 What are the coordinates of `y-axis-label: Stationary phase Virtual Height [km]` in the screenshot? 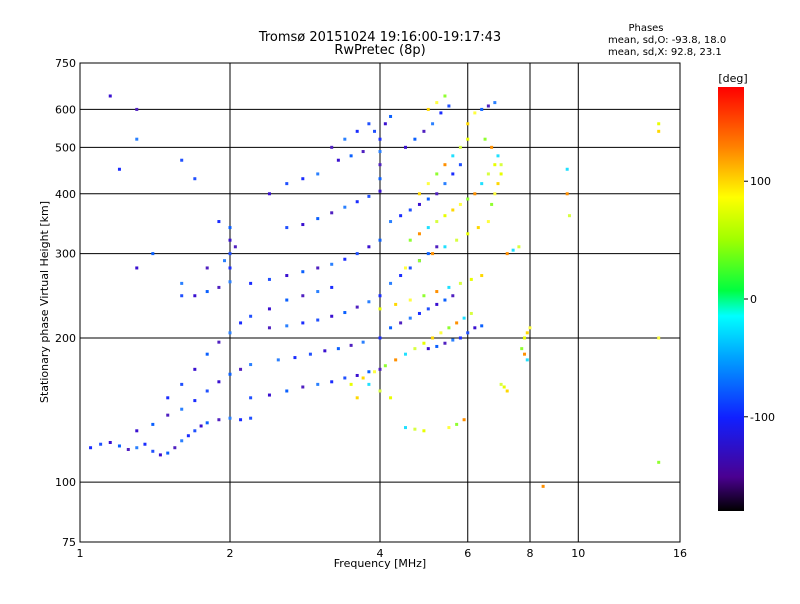 It's located at (44, 302).